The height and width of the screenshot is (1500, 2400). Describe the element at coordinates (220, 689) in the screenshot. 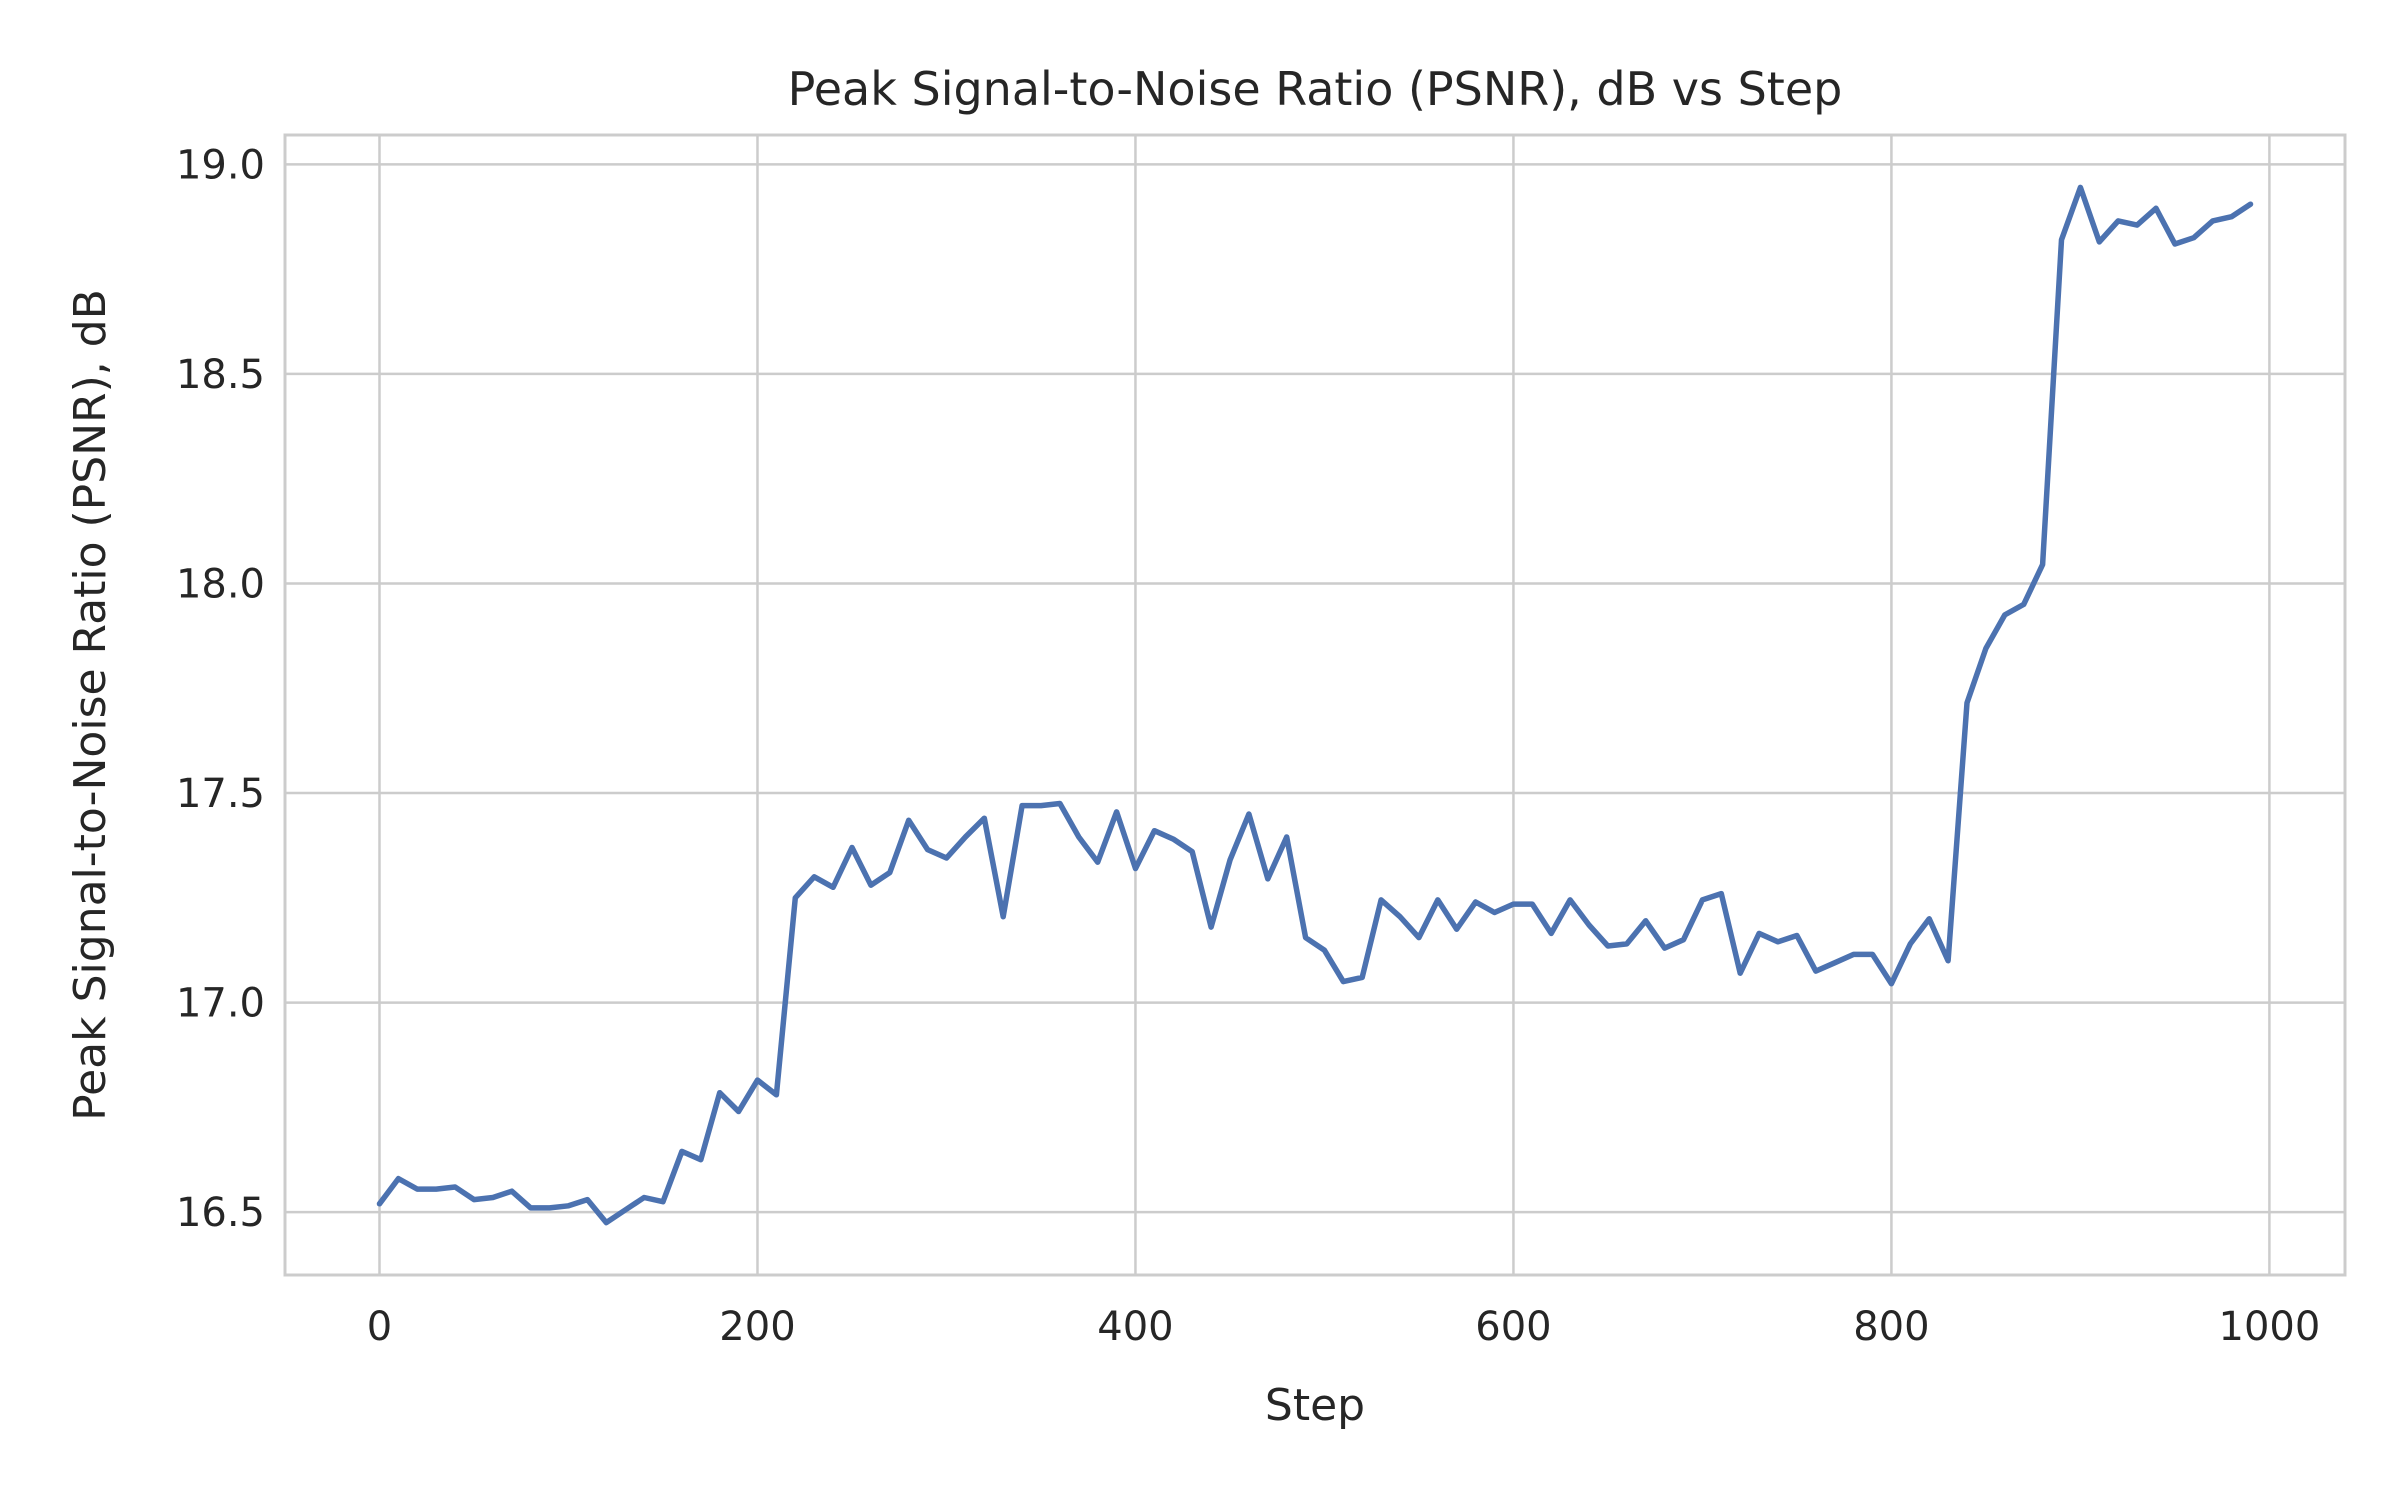

I see `y-axis-ticks: 16.5 17.0 17.5 18.0 18.5 19.0` at that location.